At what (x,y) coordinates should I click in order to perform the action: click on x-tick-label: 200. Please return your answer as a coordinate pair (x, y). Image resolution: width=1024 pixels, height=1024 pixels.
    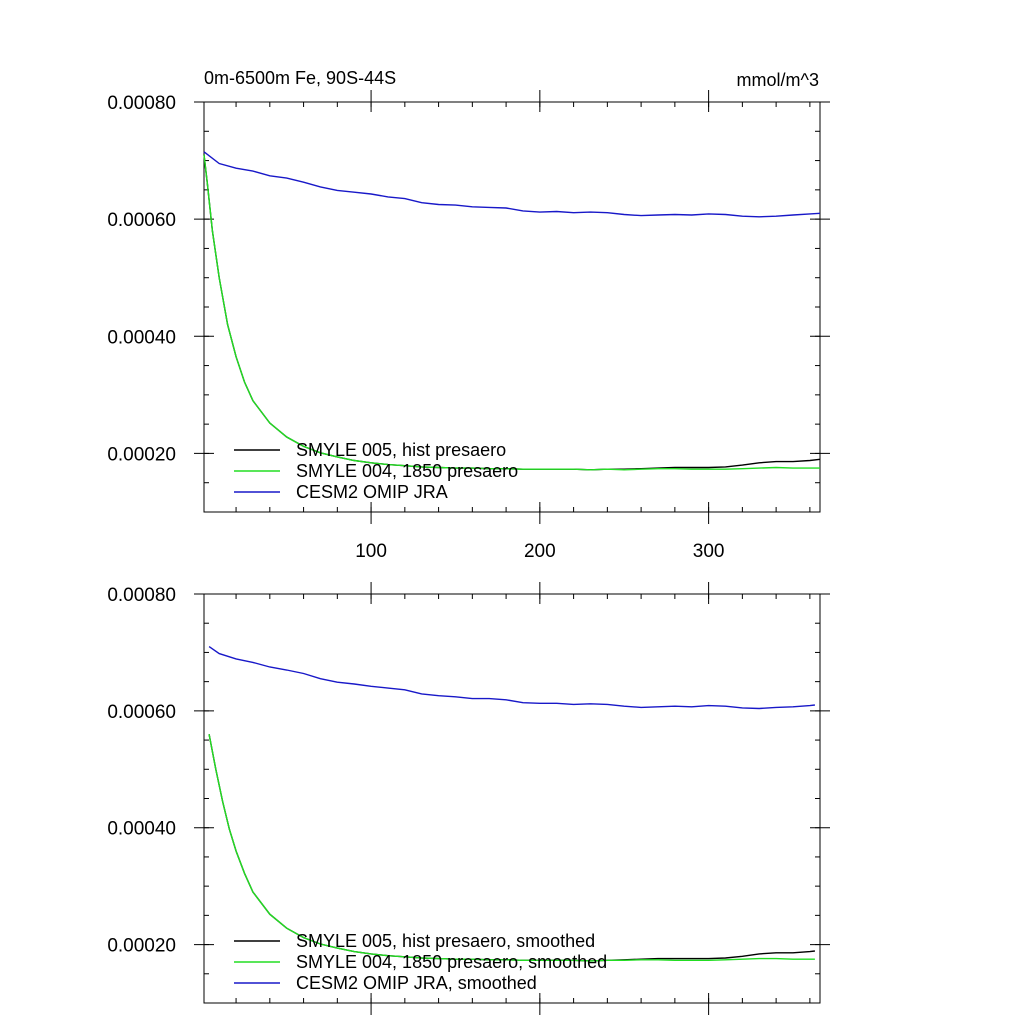
    Looking at the image, I should click on (540, 551).